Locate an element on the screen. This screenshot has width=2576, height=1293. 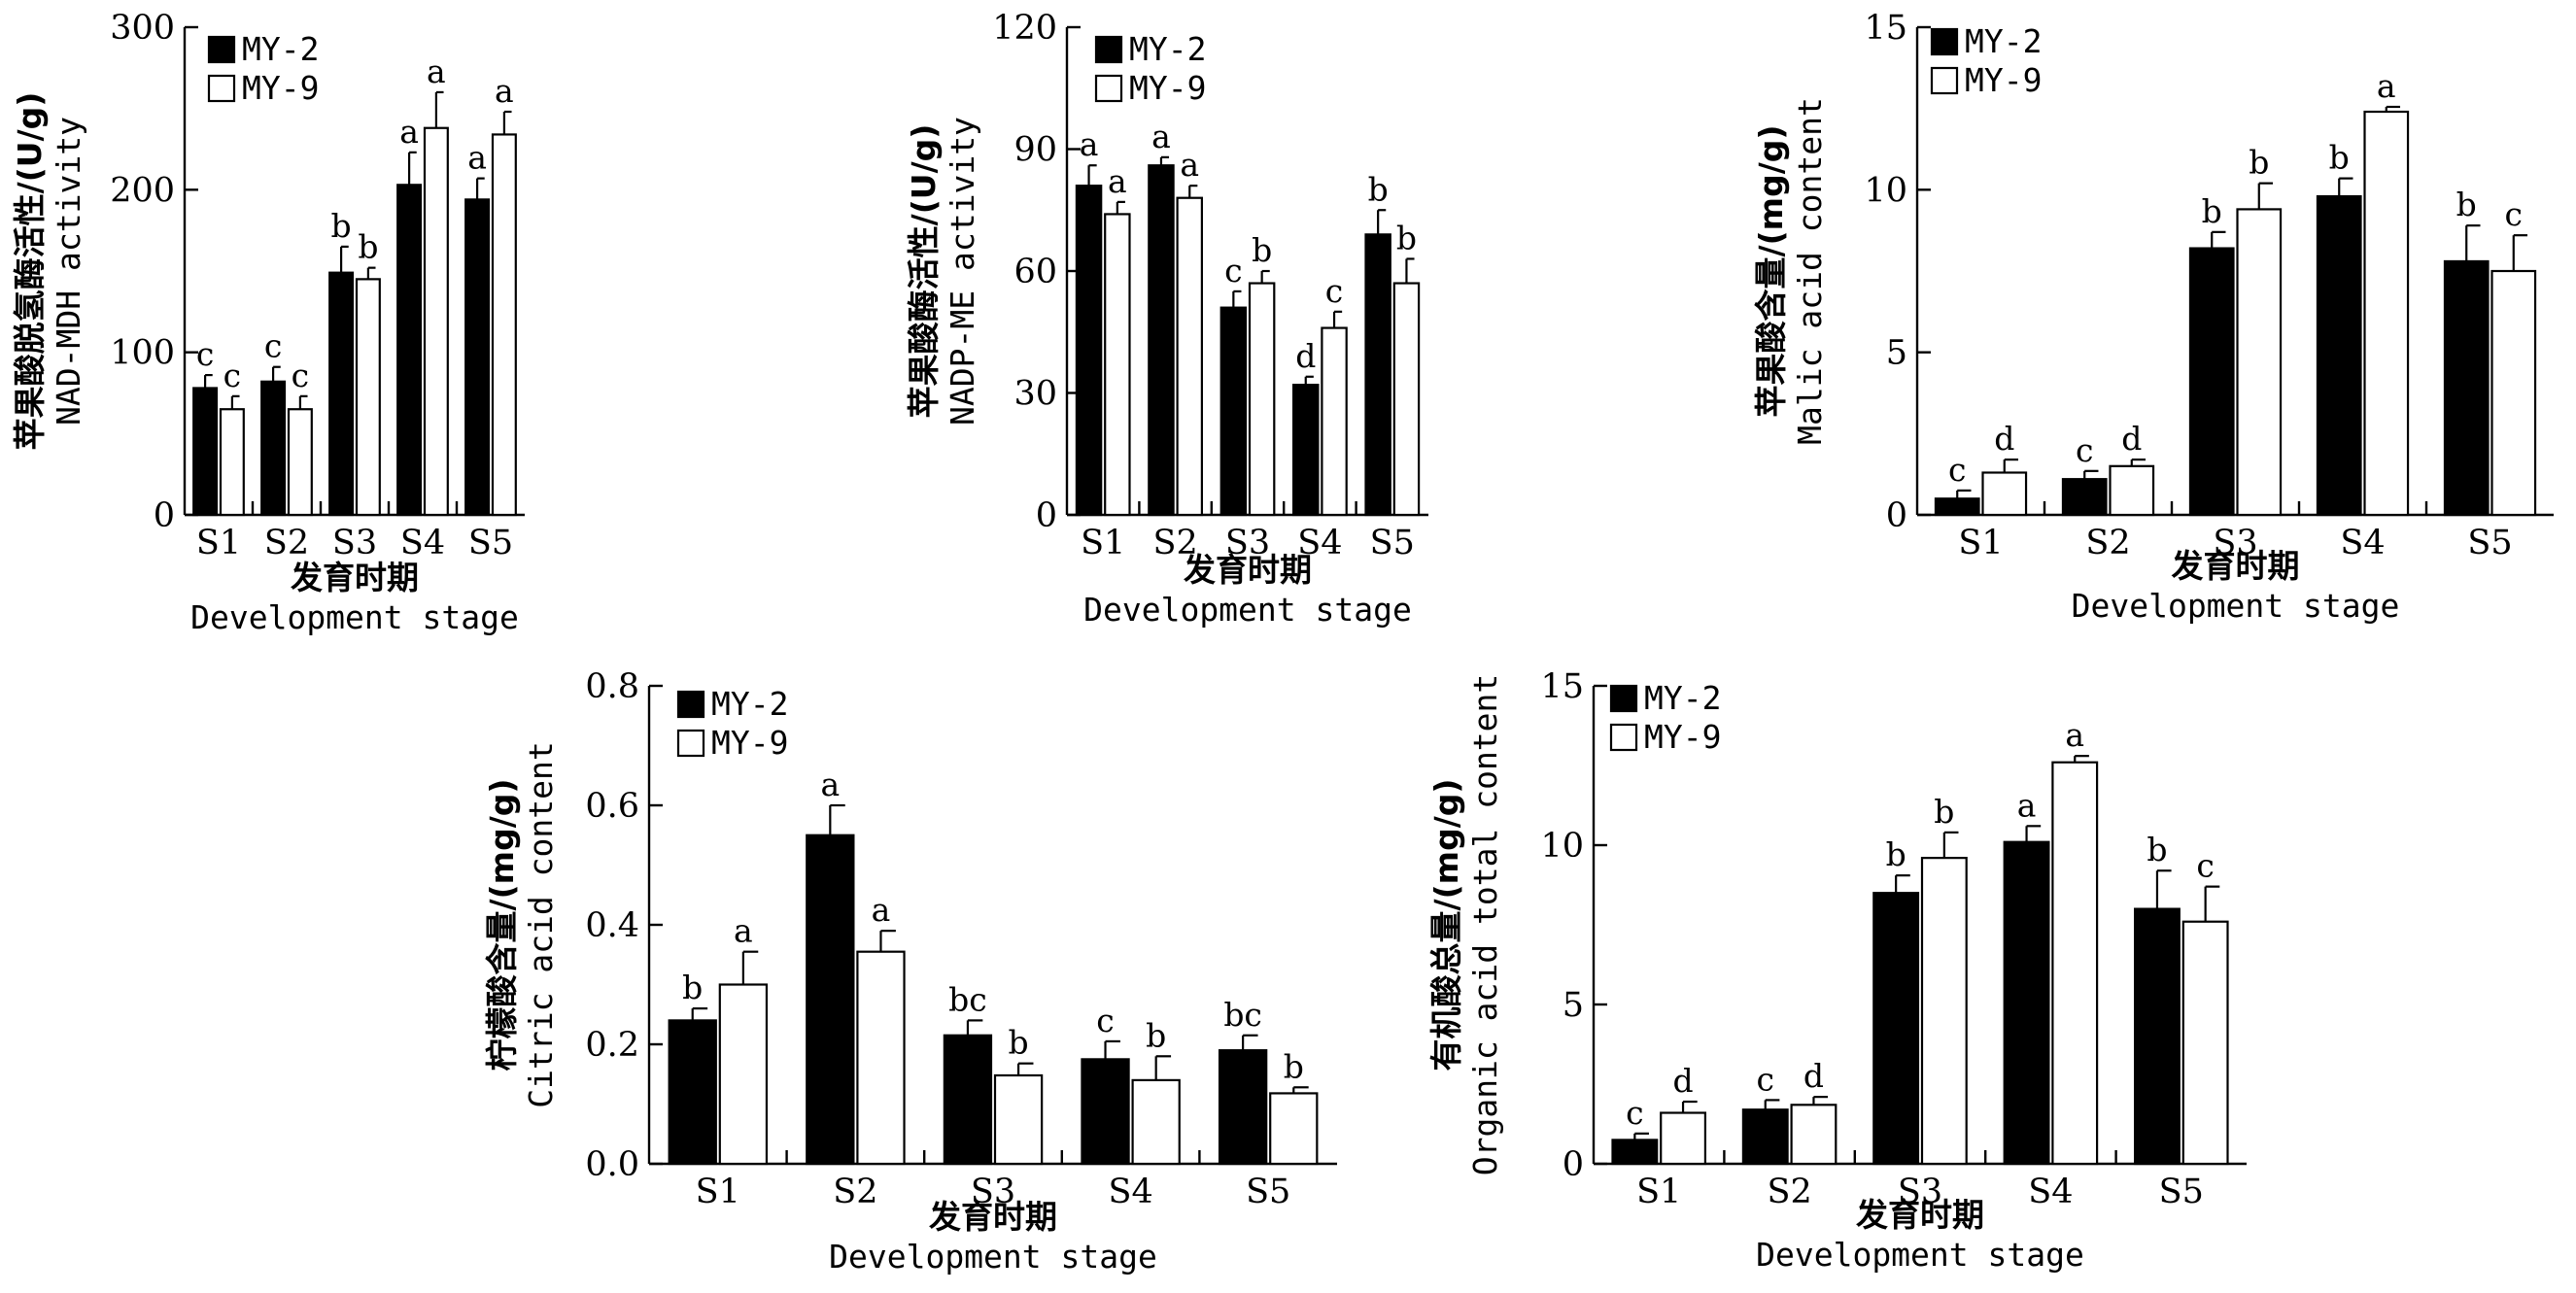
bar-my-2-s5 is located at coordinates (2157, 1036).